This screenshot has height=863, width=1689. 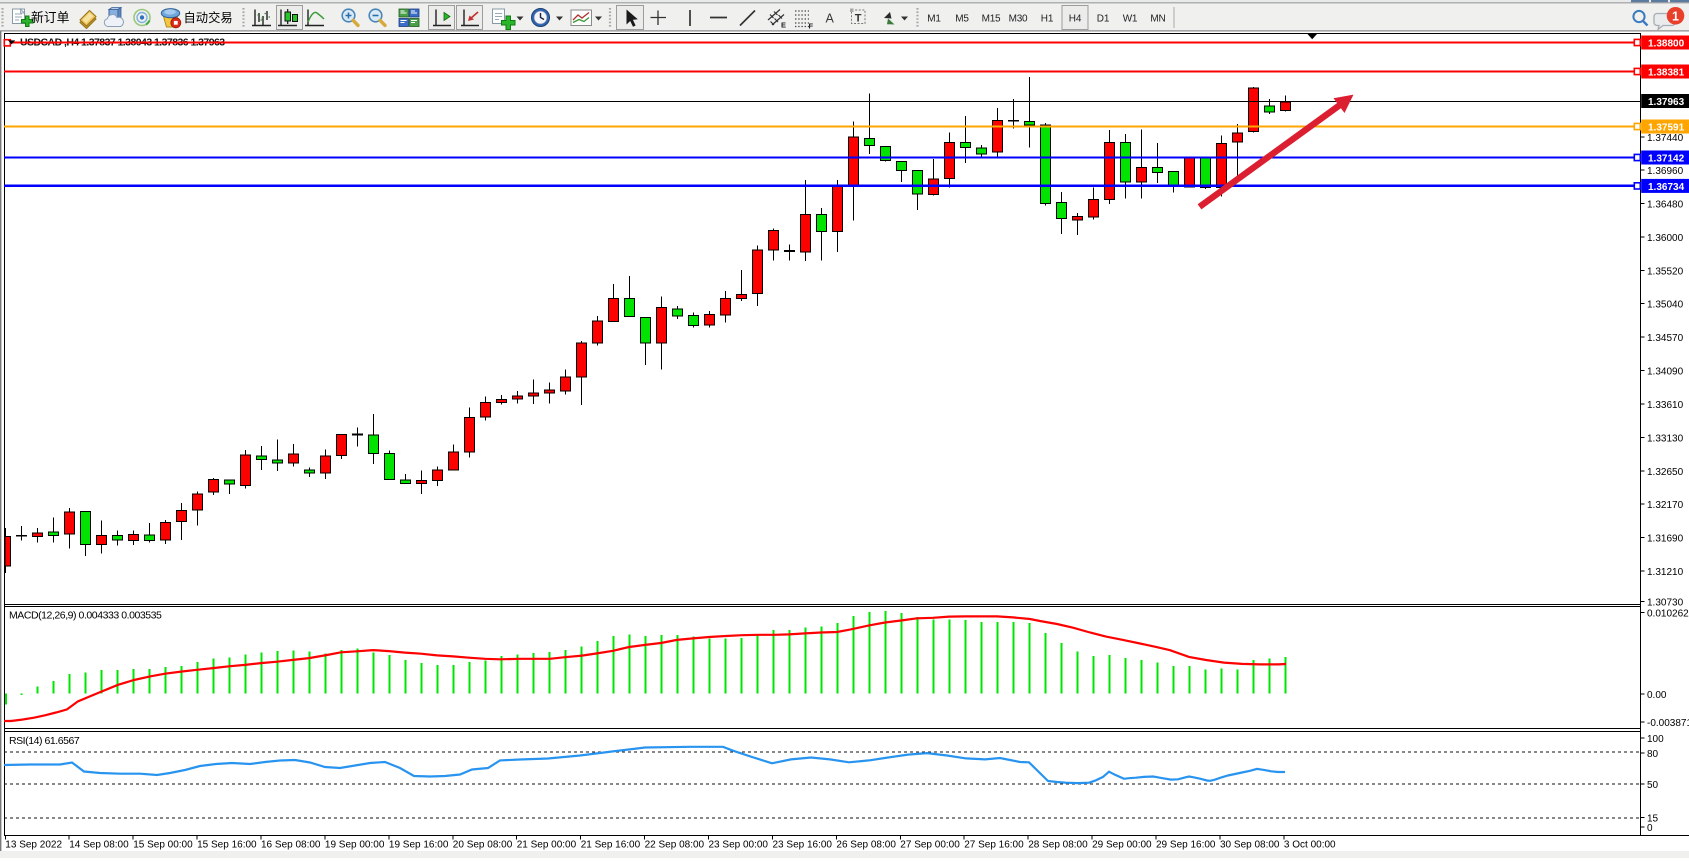 What do you see at coordinates (483, 845) in the screenshot?
I see `svg-text: 20 Sep 08:00` at bounding box center [483, 845].